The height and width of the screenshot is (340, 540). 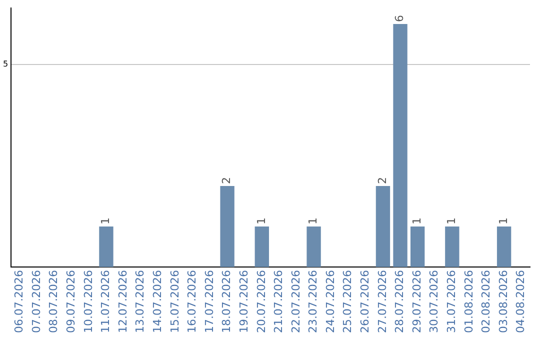 What do you see at coordinates (209, 302) in the screenshot?
I see `x-tick-label: 17.07.2026` at bounding box center [209, 302].